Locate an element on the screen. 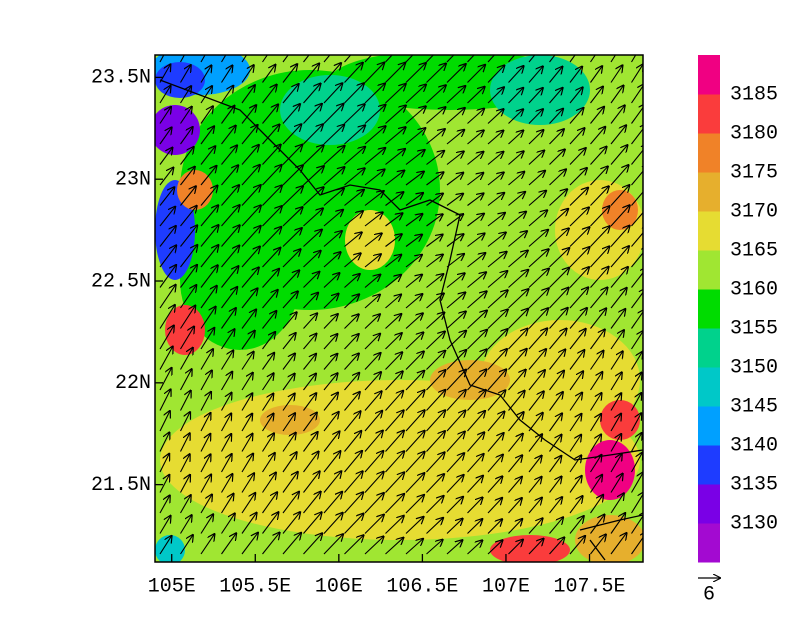  y-tick-label: 22.5N is located at coordinates (121, 281).